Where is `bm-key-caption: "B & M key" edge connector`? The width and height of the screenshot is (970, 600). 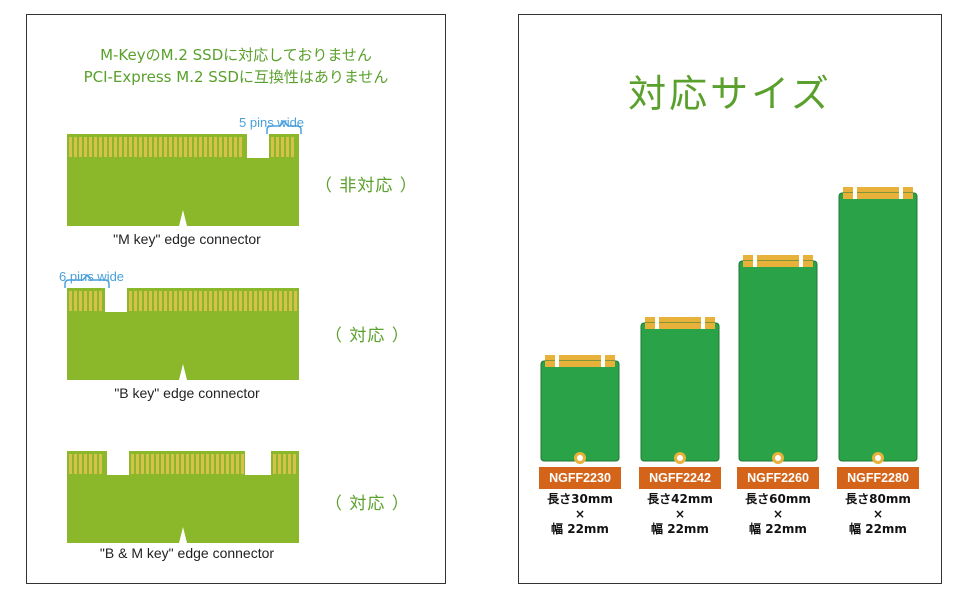
bm-key-caption: "B & M key" edge connector is located at coordinates (187, 553).